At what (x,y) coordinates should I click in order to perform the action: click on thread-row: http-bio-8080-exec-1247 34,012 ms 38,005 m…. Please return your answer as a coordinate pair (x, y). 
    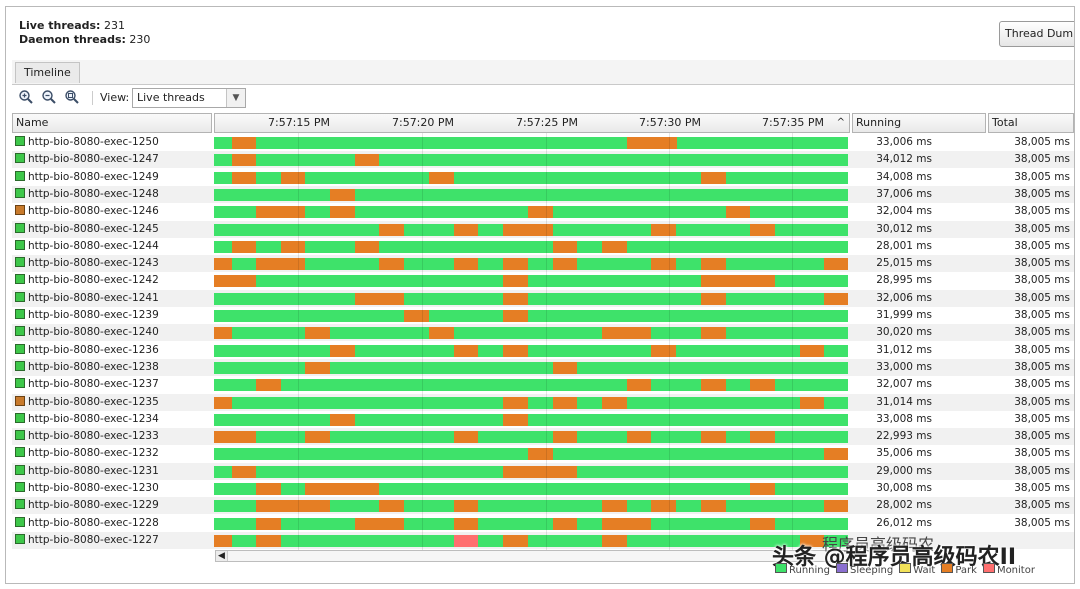
    Looking at the image, I should click on (543, 160).